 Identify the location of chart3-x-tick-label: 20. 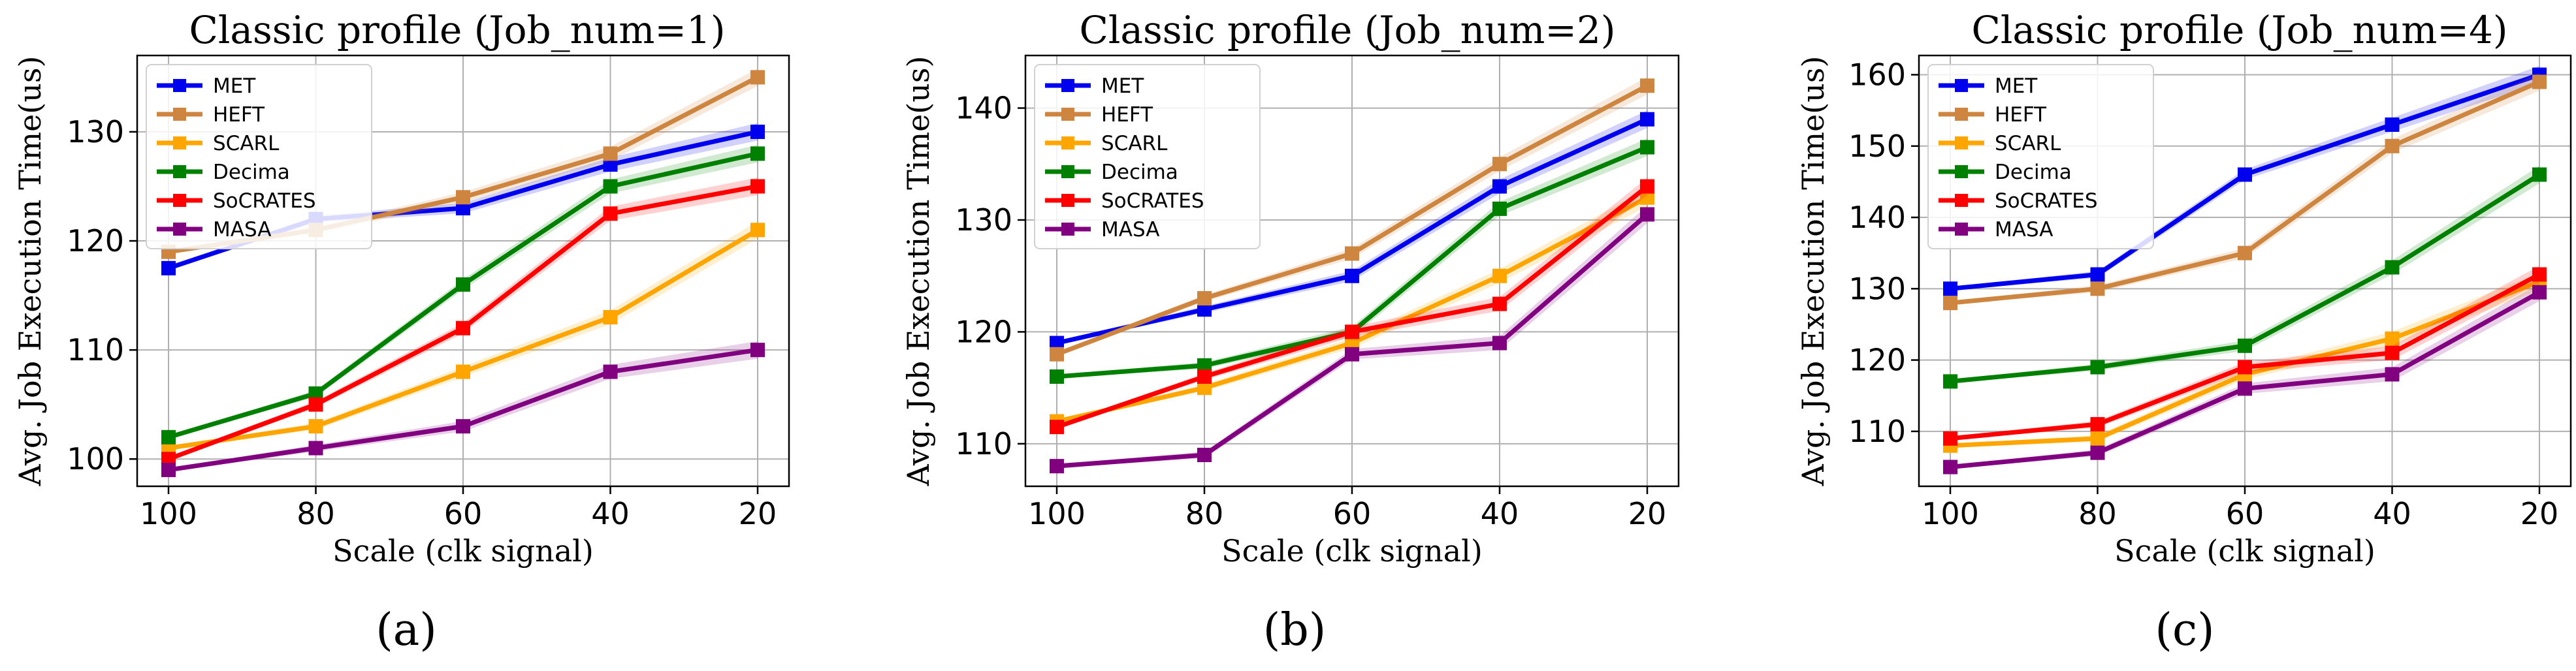
(2539, 513).